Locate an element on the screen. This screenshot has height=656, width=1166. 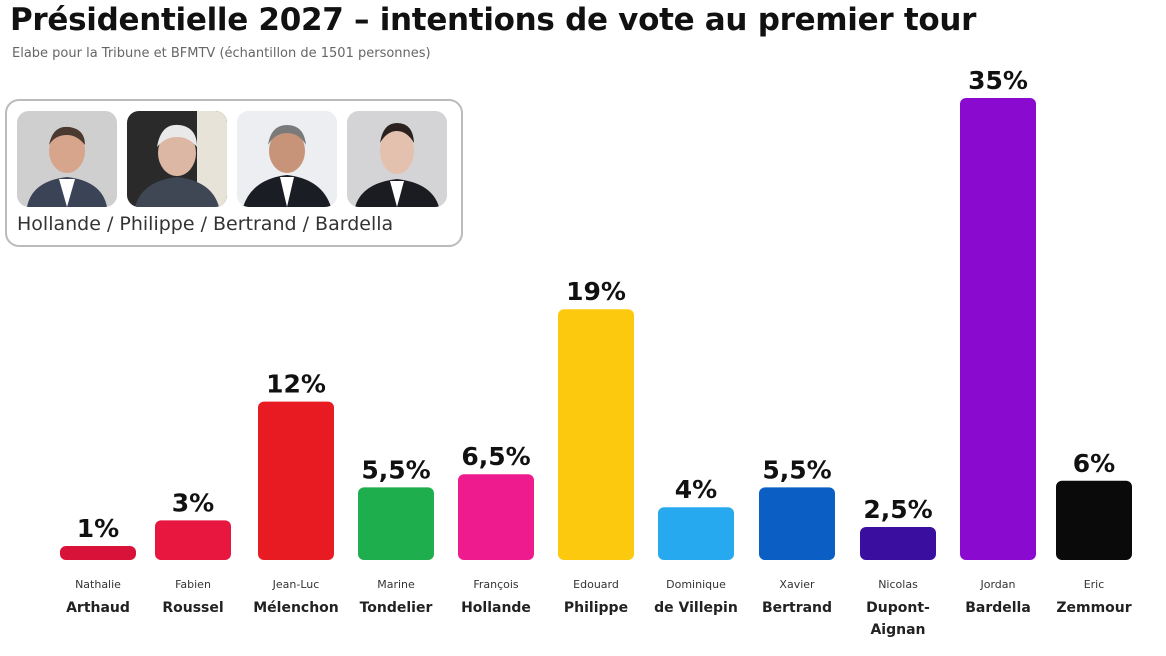
candidate-last-name: de Villepin is located at coordinates (696, 608).